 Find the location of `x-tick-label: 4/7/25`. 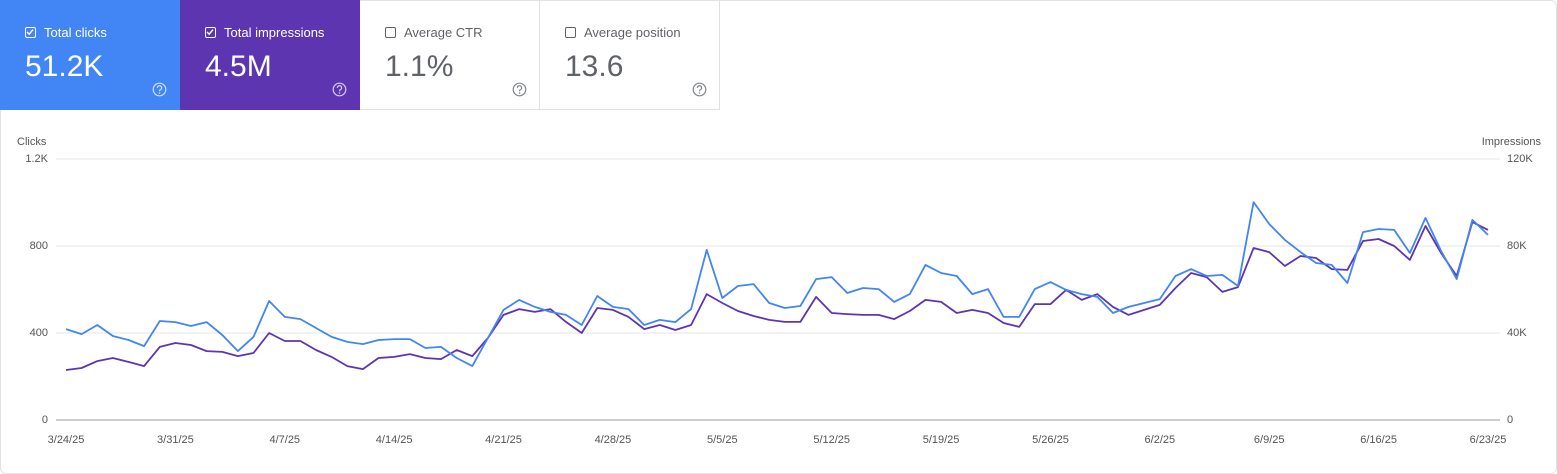

x-tick-label: 4/7/25 is located at coordinates (284, 440).